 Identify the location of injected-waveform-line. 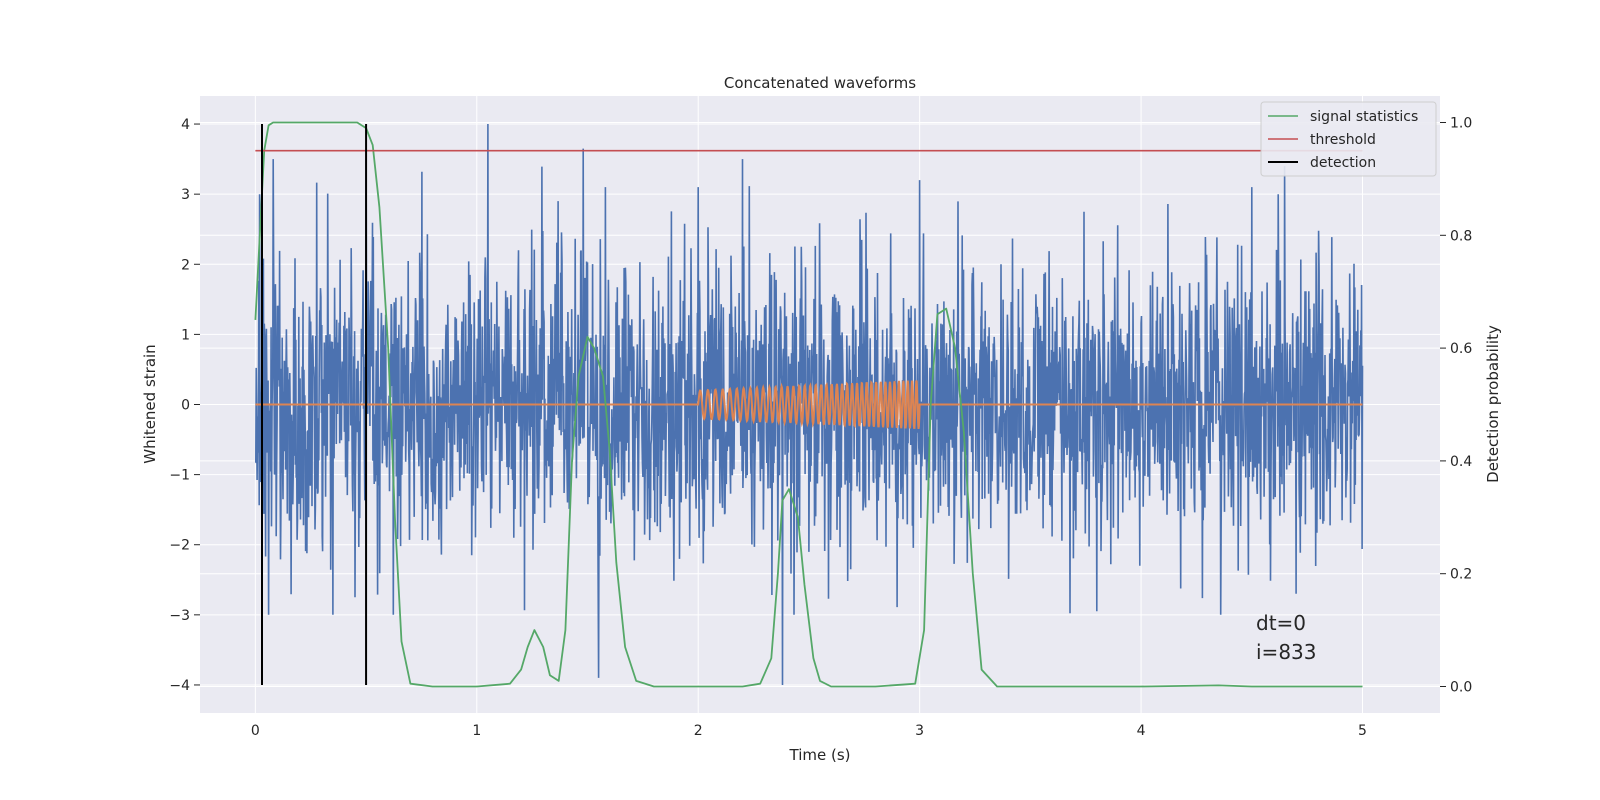
(809, 405).